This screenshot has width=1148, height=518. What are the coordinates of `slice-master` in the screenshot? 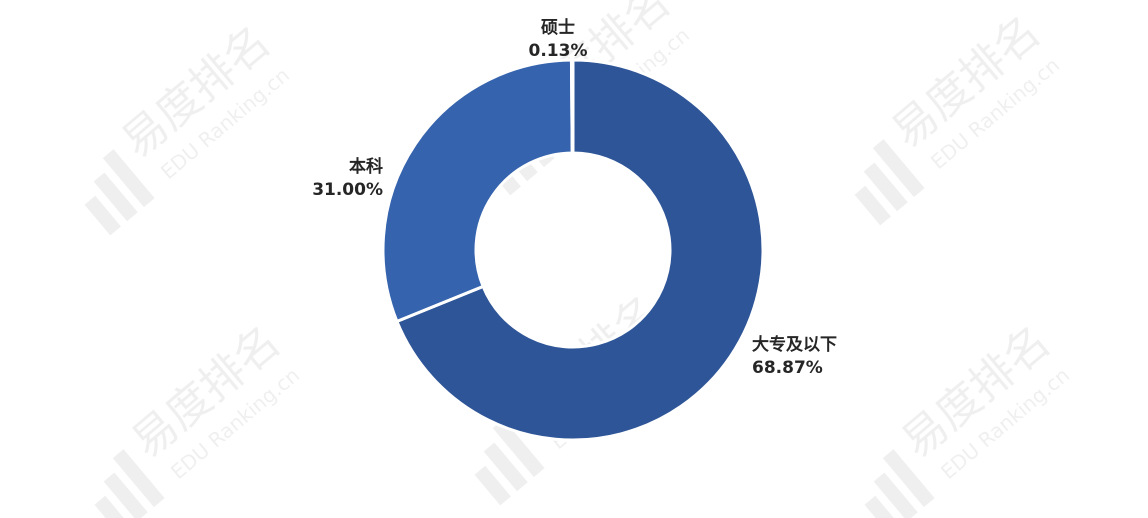 It's located at (572, 106).